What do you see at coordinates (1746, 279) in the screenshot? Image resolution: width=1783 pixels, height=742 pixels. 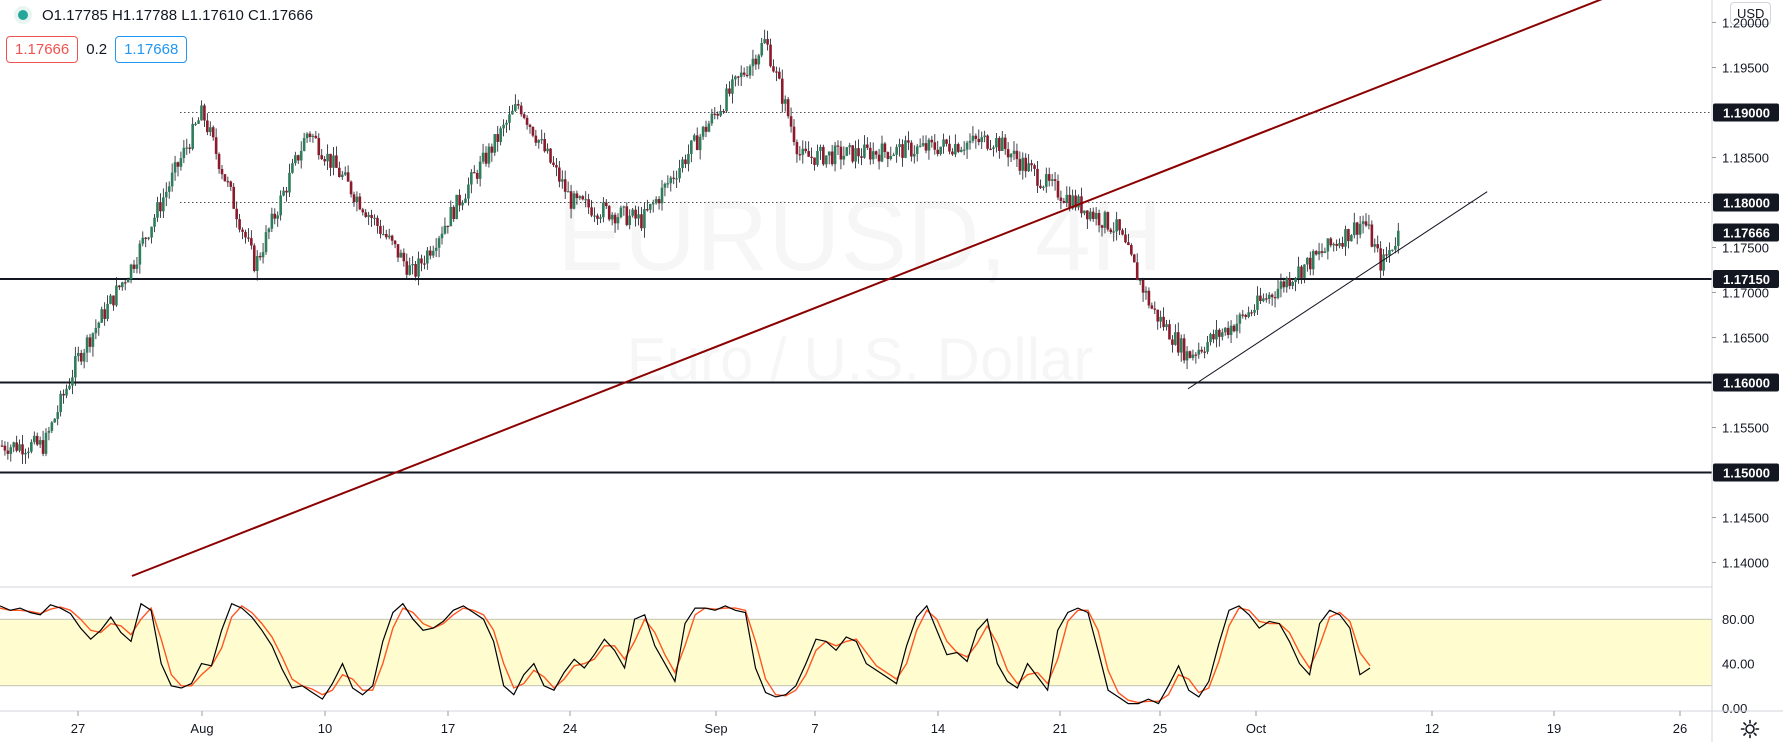 I see `price-badge-label: 1.17150` at bounding box center [1746, 279].